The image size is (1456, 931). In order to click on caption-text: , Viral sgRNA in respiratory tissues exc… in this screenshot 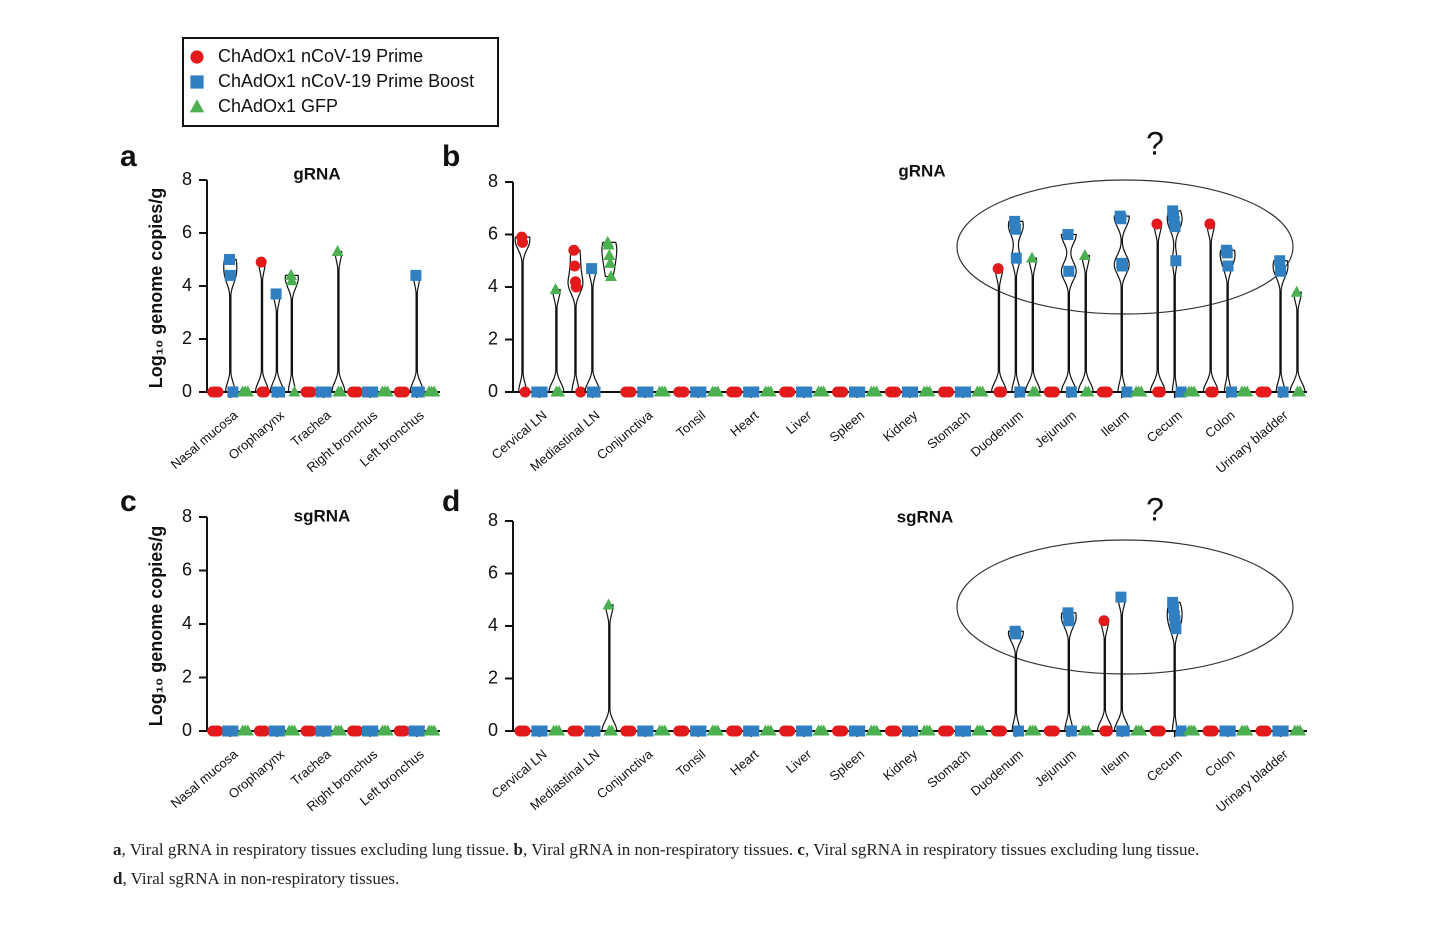, I will do `click(1002, 849)`.